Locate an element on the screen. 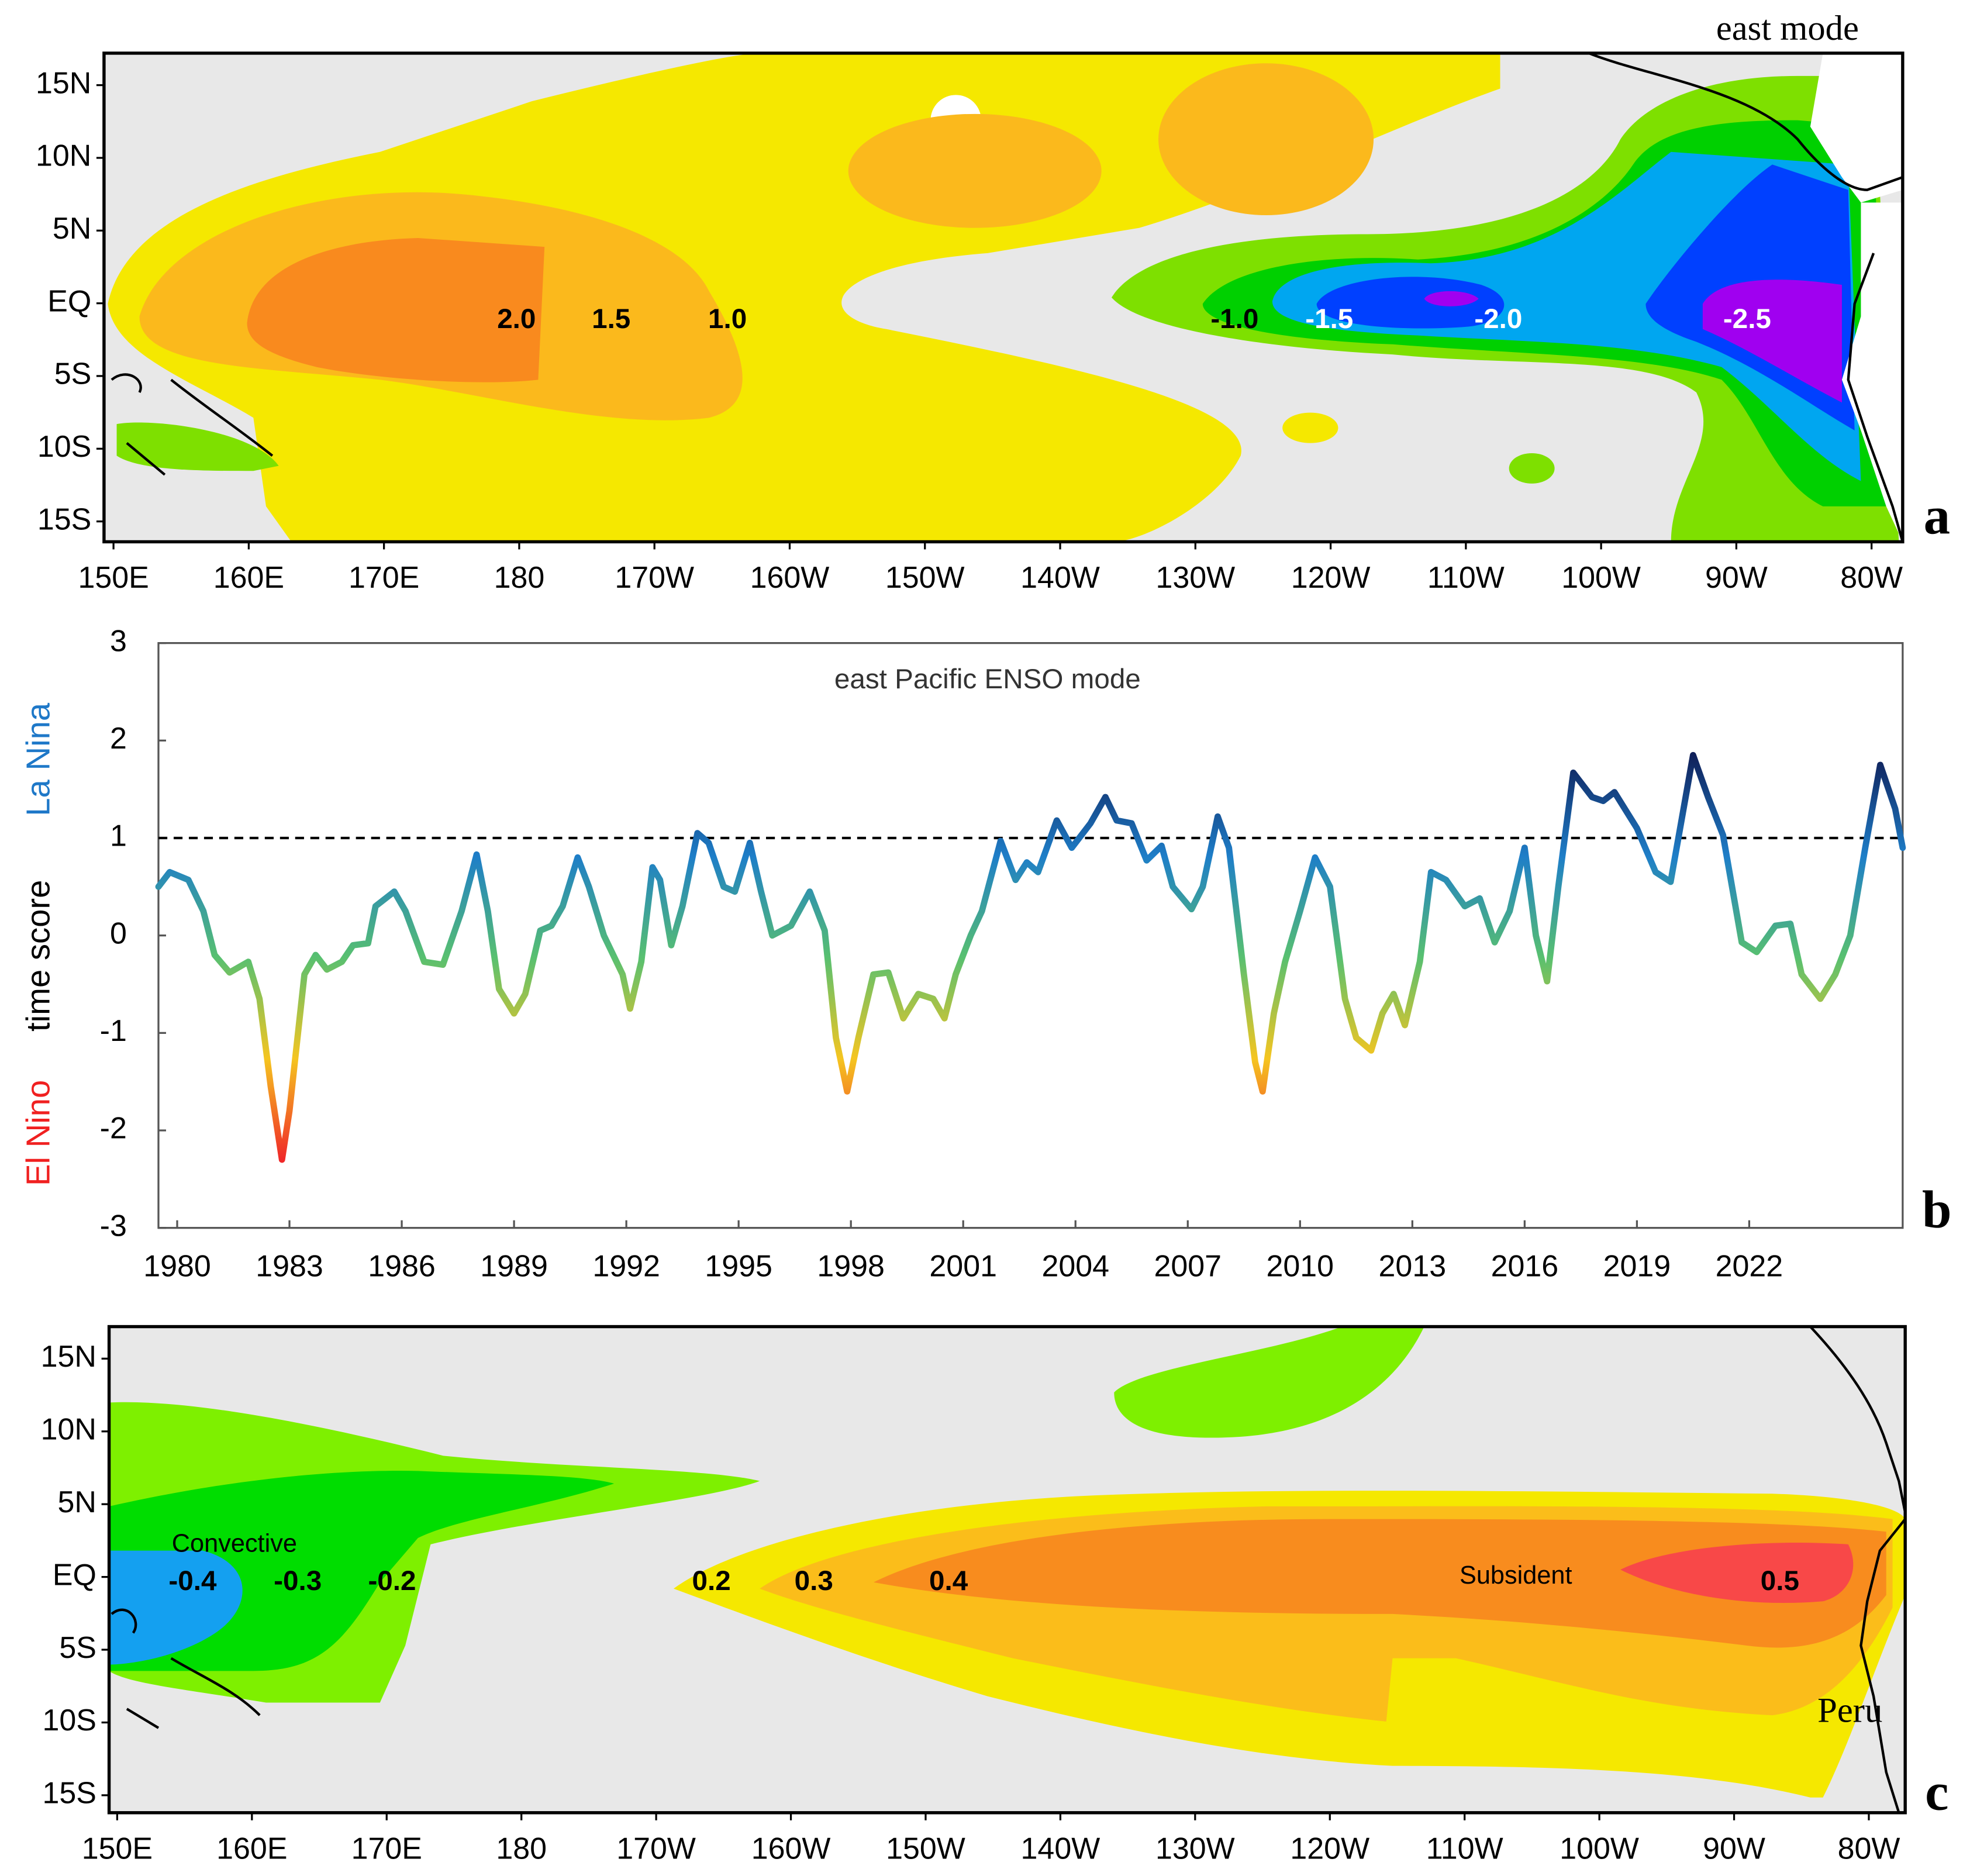 Image resolution: width=1970 pixels, height=1876 pixels. y-tick-label: 2 is located at coordinates (118, 739).